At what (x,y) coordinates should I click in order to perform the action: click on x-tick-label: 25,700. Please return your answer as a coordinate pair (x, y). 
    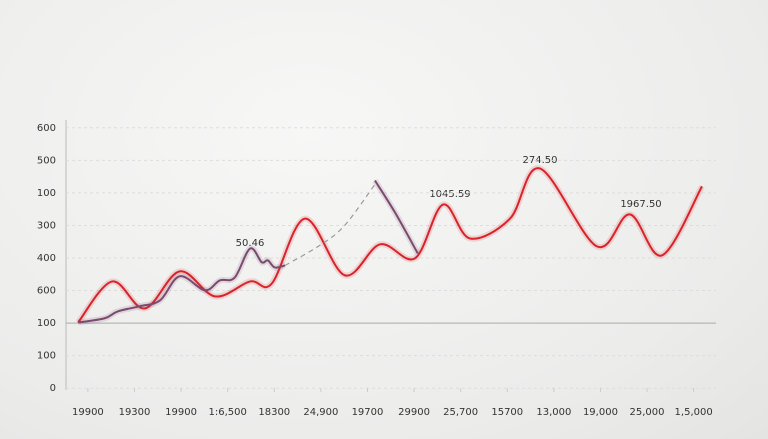
    Looking at the image, I should click on (460, 412).